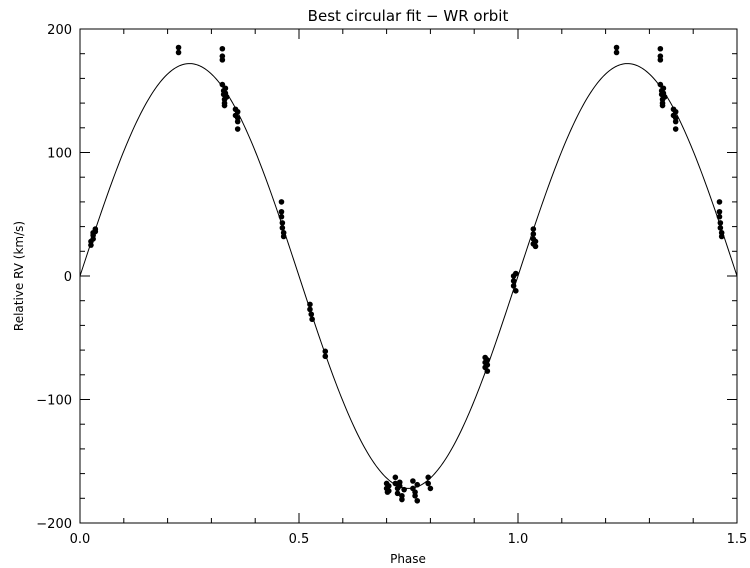 This screenshot has width=750, height=568. I want to click on y-axis-title: Relative RV (km/s), so click(19, 276).